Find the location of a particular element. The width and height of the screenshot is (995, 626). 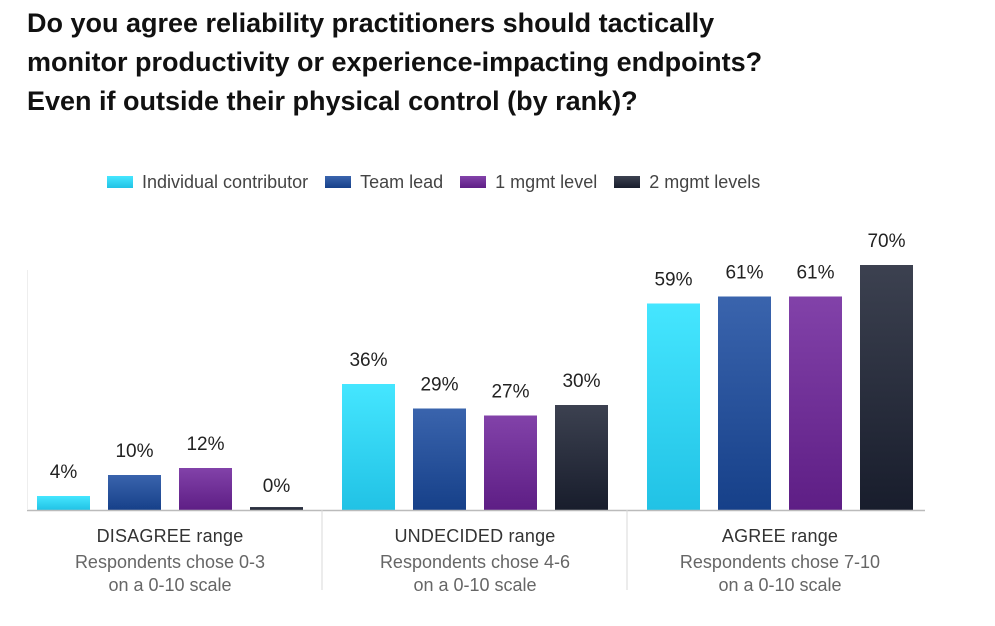

category-note-undecided-range-1: Respondents chose 4-6 is located at coordinates (475, 562).